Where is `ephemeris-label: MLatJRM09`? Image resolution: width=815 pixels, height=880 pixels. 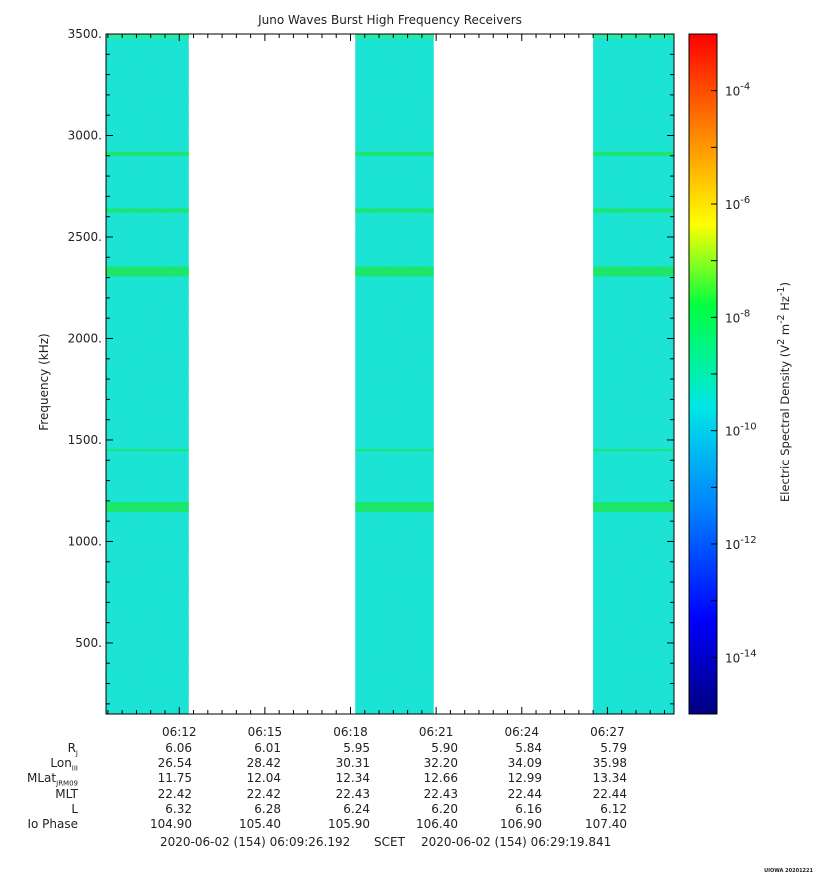 ephemeris-label: MLatJRM09 is located at coordinates (52, 779).